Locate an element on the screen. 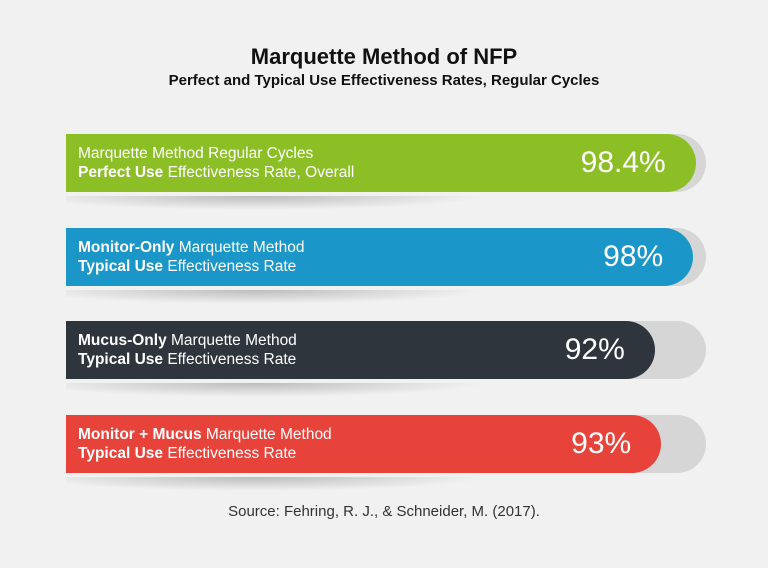 The width and height of the screenshot is (768, 568). bar-value-label: 92% is located at coordinates (594, 349).